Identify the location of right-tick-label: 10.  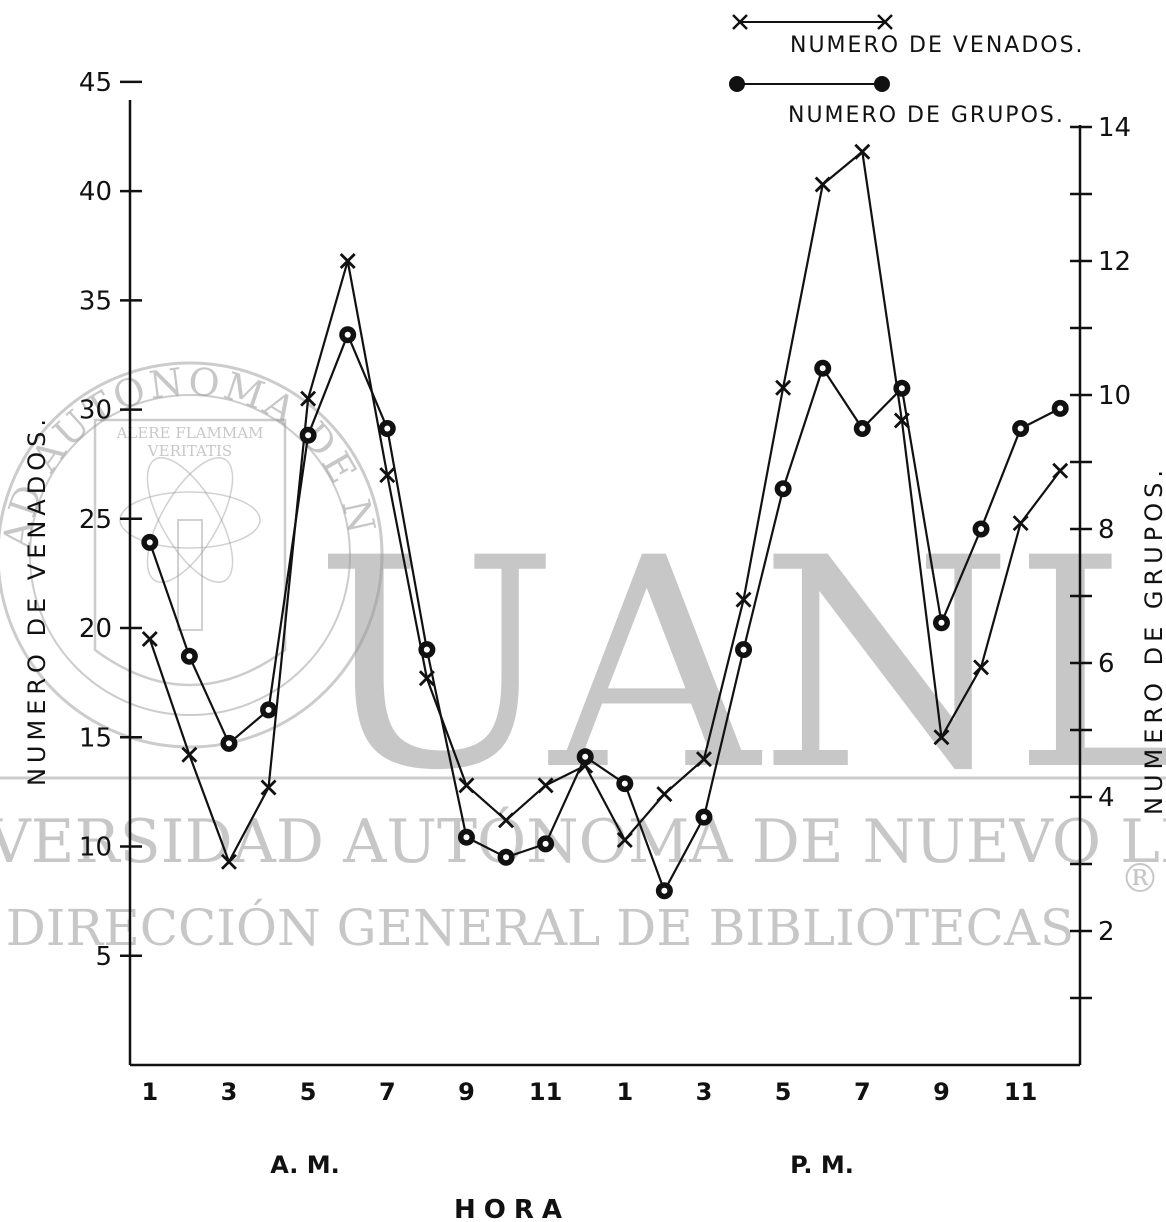
(1114, 396).